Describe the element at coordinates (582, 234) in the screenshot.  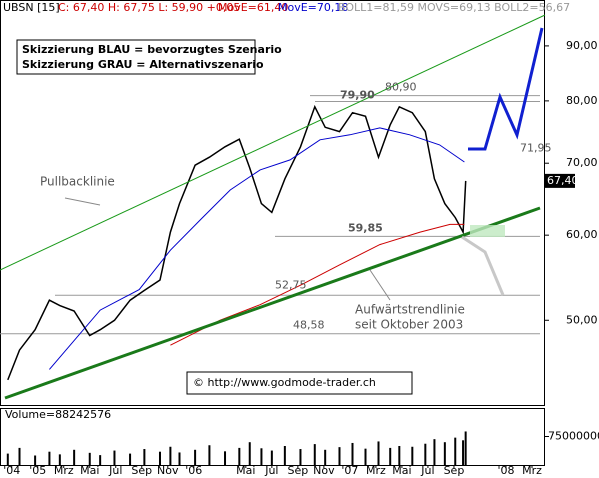
I see `y-tick-label: 60,00` at that location.